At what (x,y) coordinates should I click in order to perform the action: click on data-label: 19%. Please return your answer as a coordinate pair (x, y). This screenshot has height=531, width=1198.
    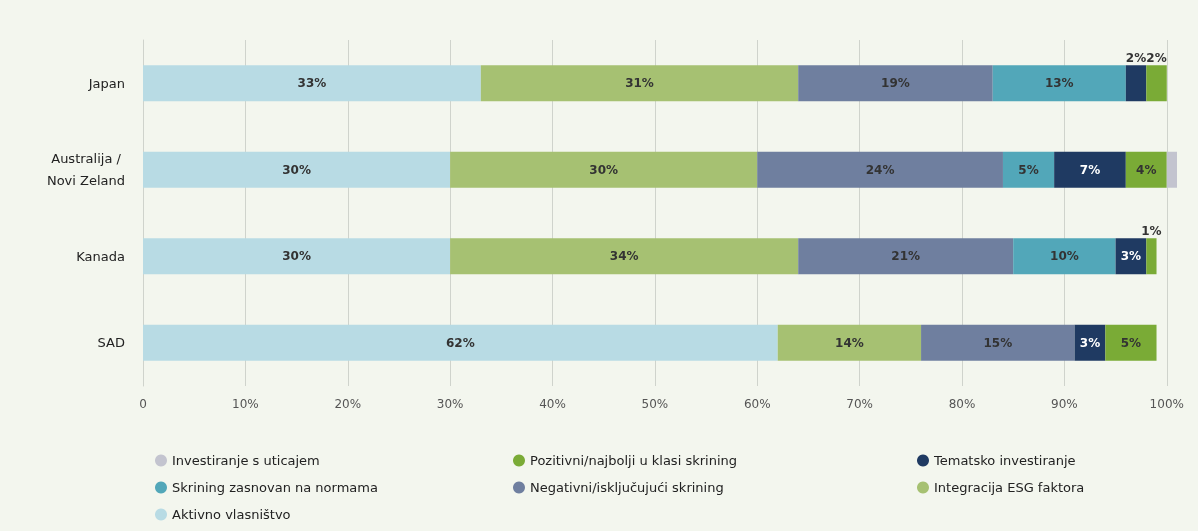
    Looking at the image, I should click on (895, 83).